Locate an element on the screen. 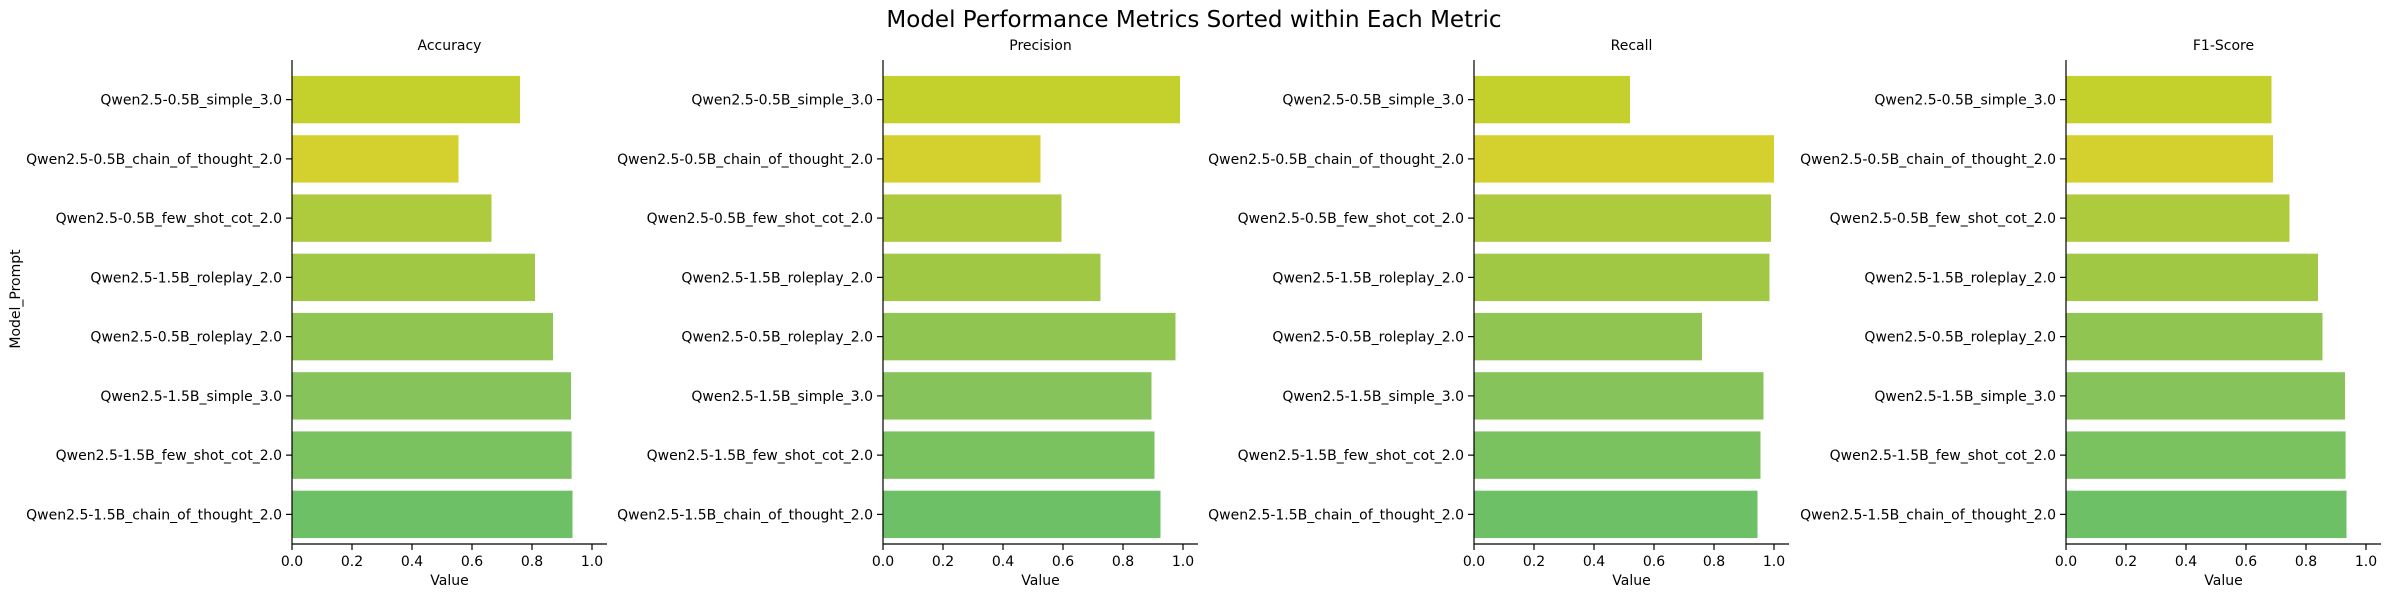 Image resolution: width=2389 pixels, height=592 pixels. y-axis-label: Model_Prompt is located at coordinates (16, 299).